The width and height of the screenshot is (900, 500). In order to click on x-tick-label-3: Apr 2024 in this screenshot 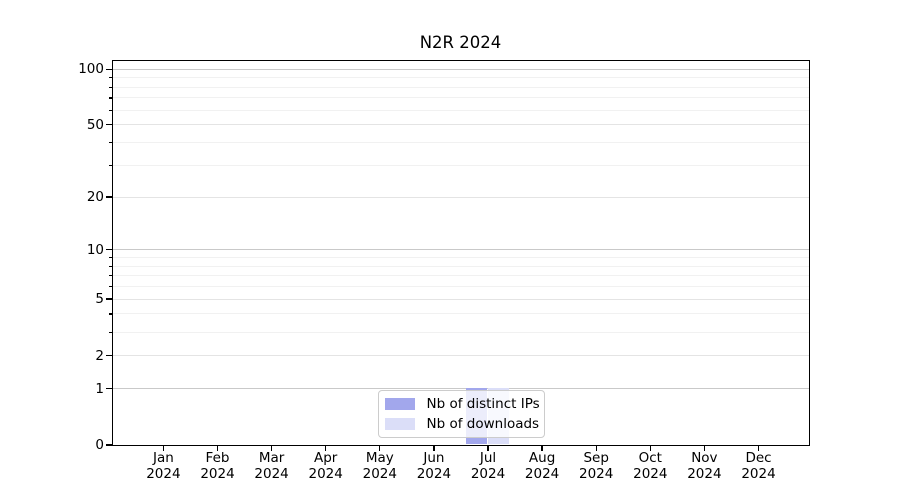, I will do `click(326, 466)`.